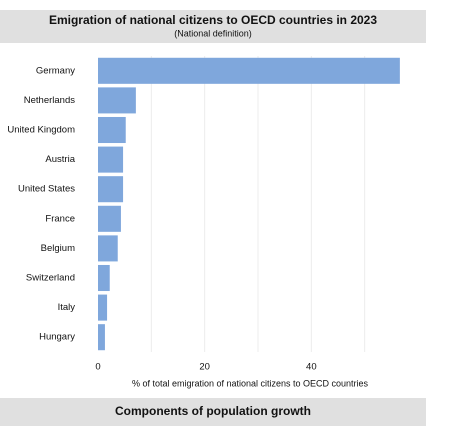 This screenshot has height=430, width=452. Describe the element at coordinates (55, 70) in the screenshot. I see `y-tick-label: Germany` at that location.